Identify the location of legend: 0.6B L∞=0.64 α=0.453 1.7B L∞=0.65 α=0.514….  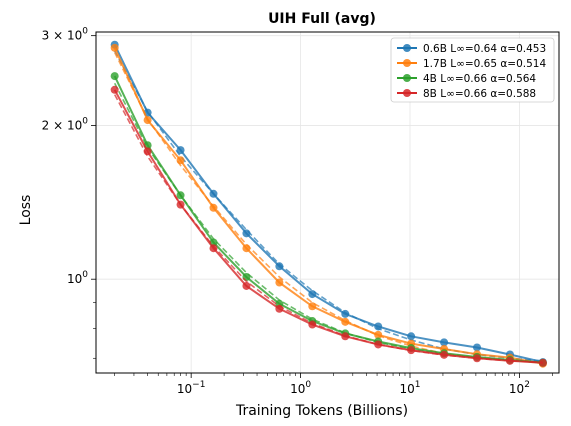
(472, 70).